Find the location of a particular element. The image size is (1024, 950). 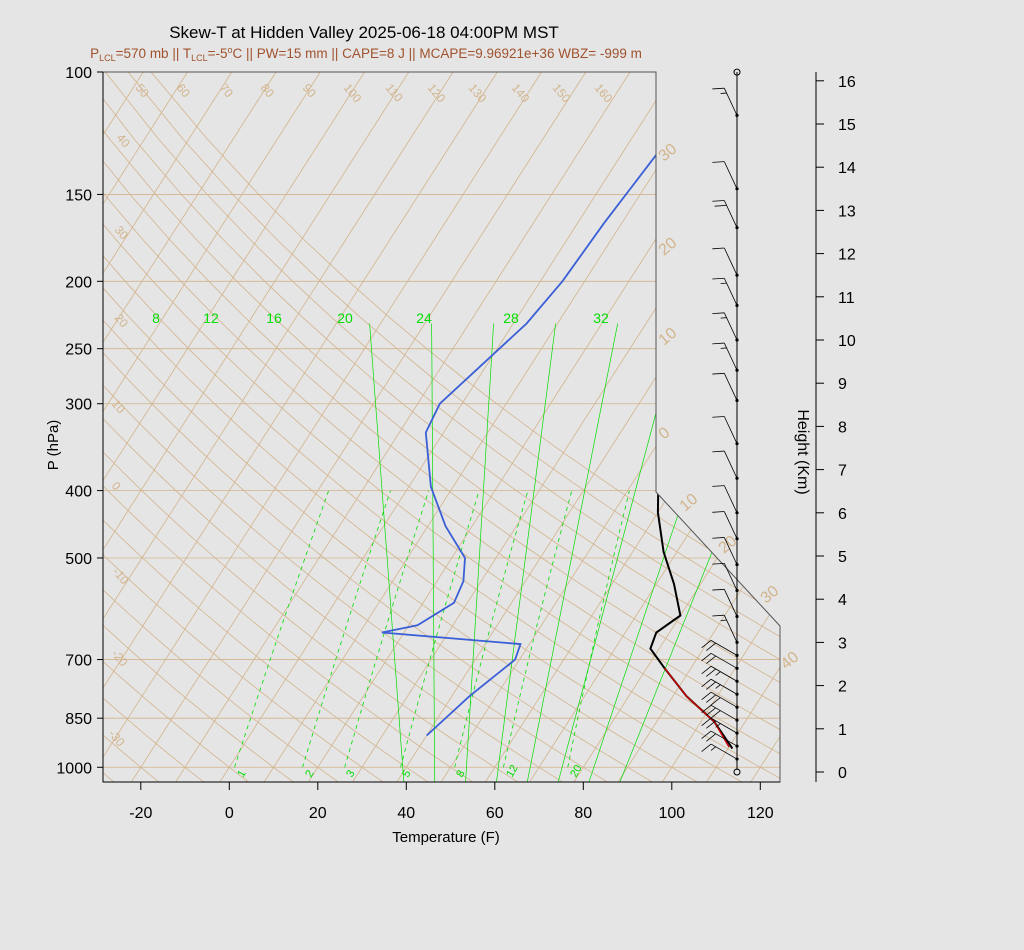

x-axis-label: Temperature (F) is located at coordinates (446, 837).